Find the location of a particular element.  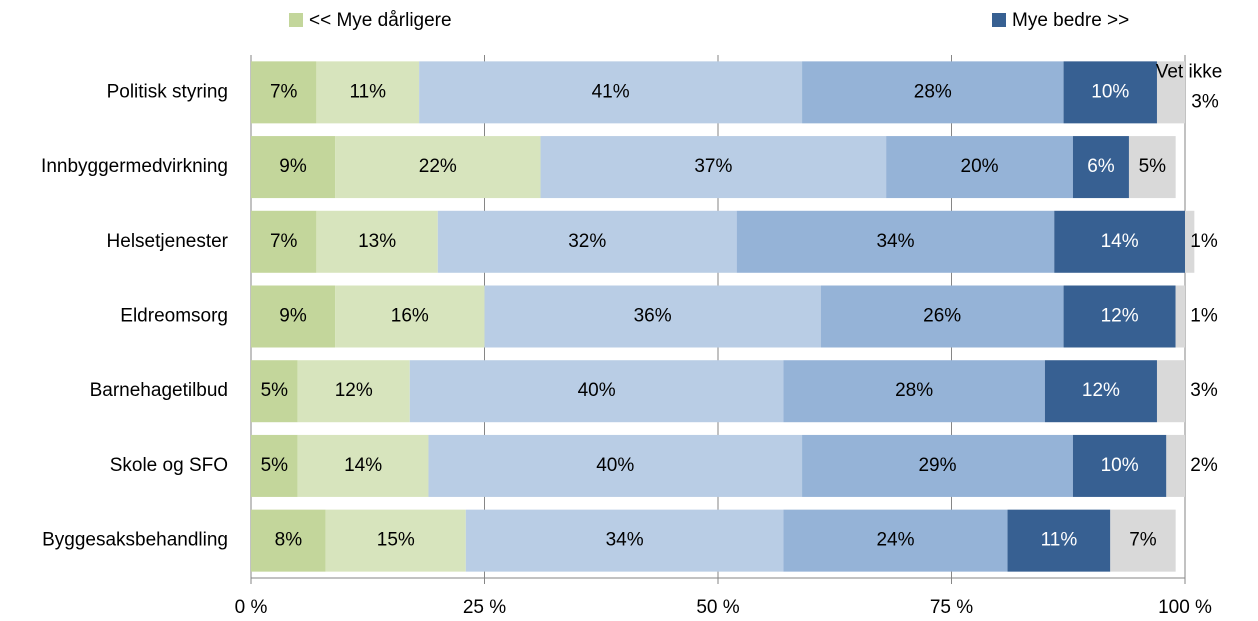

y-tick-label: Helsetjenester is located at coordinates (168, 241).